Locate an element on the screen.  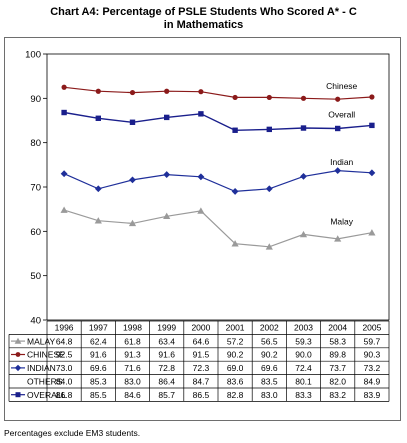
table-cell-chinese-2004: 89.8 is located at coordinates (337, 355).